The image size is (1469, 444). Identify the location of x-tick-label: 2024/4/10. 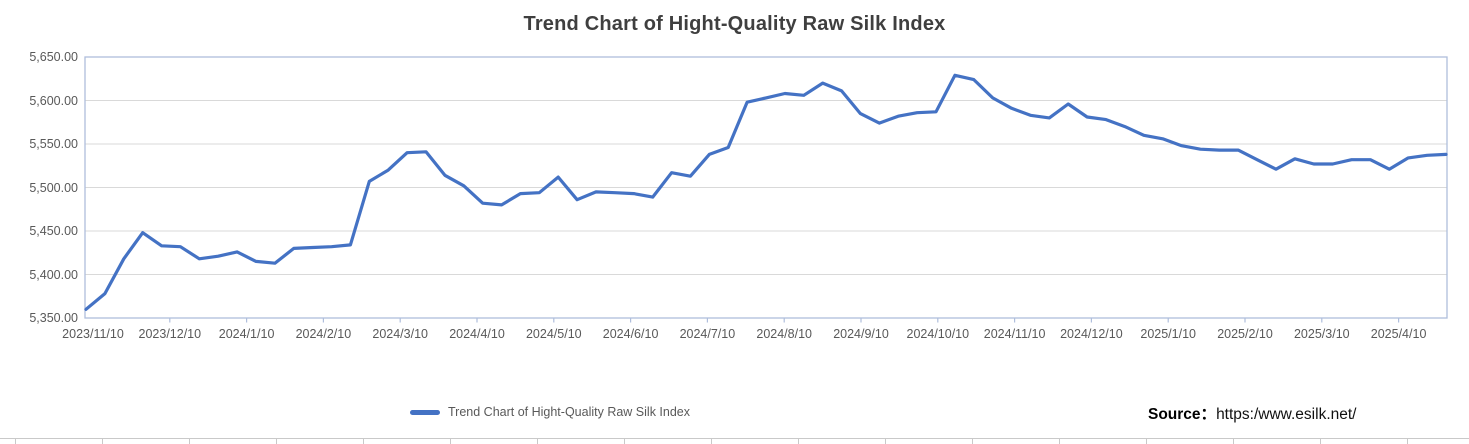
(477, 334).